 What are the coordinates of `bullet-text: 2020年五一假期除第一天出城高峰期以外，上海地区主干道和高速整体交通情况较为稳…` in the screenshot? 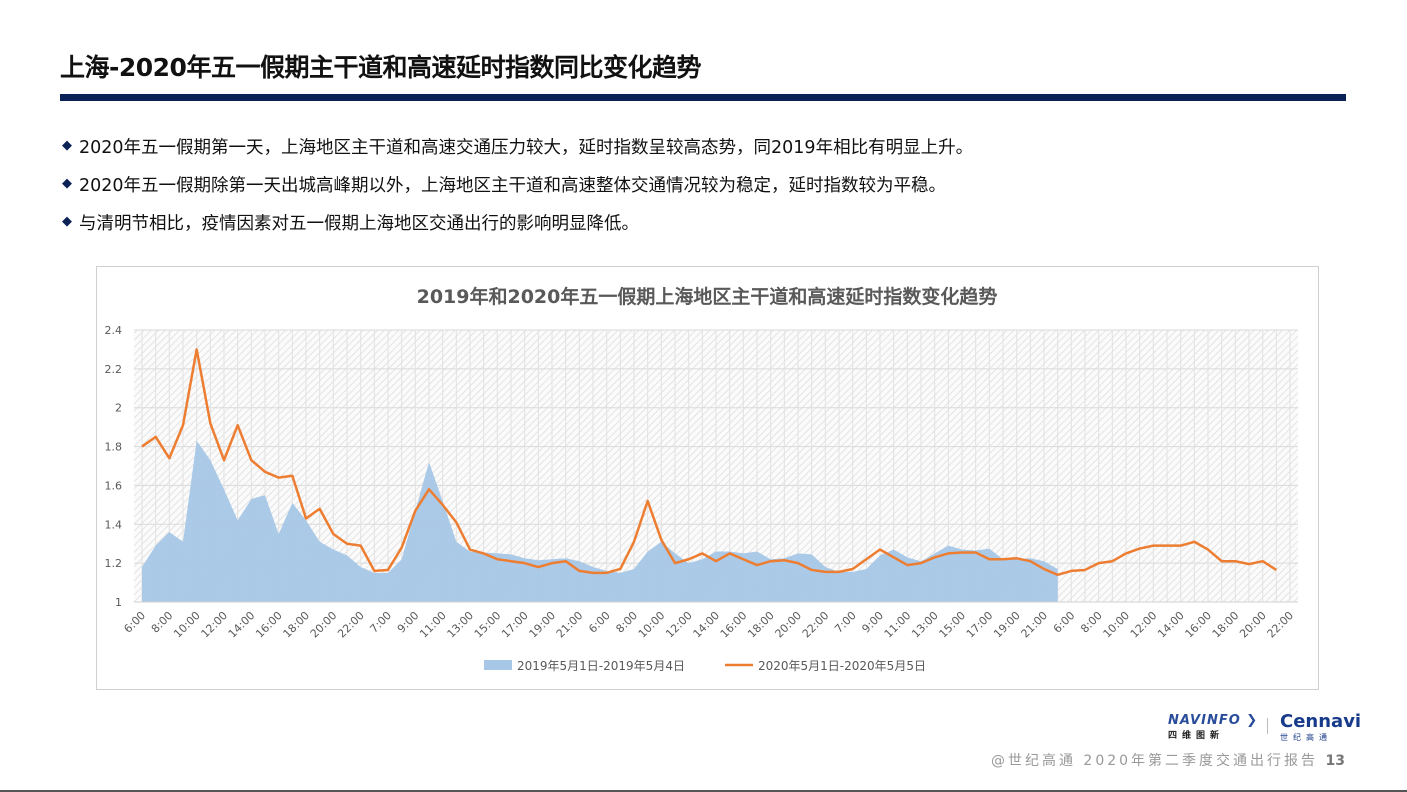 It's located at (513, 186).